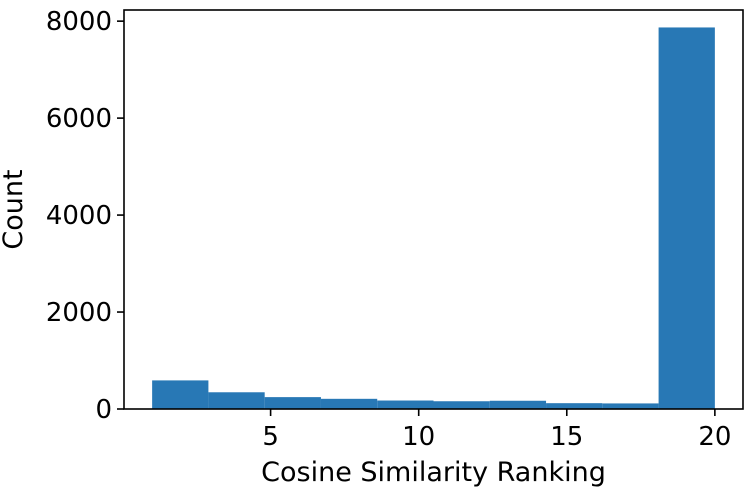 The image size is (754, 488). What do you see at coordinates (79, 119) in the screenshot?
I see `y-tick-label: 6000` at bounding box center [79, 119].